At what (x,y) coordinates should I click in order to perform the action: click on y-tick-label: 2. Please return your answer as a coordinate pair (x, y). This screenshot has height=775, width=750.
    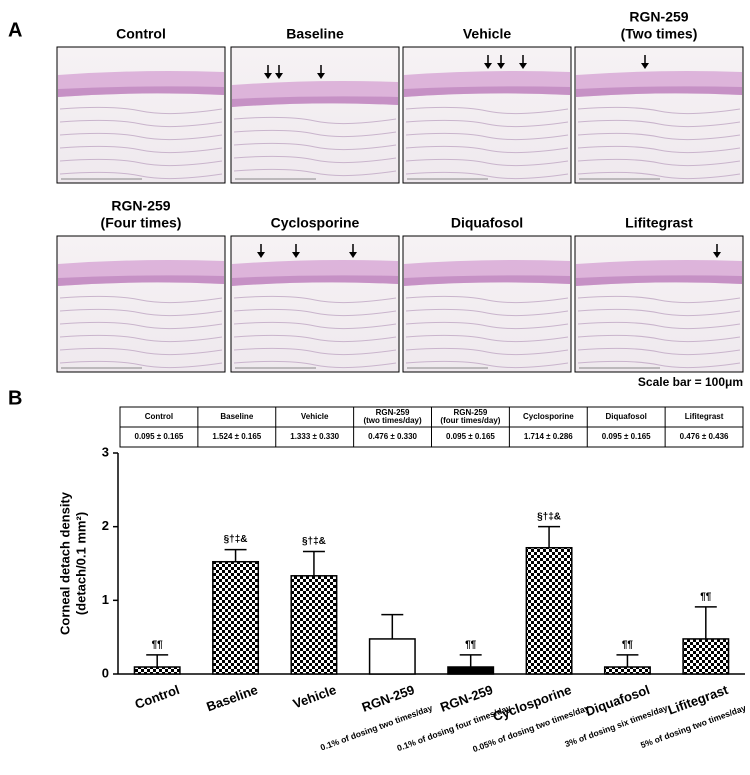
    Looking at the image, I should click on (105, 525).